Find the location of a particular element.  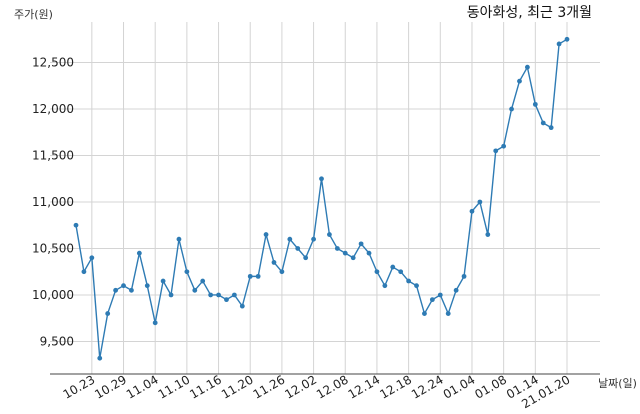

y-tick-label: 11,500 is located at coordinates (53, 156).